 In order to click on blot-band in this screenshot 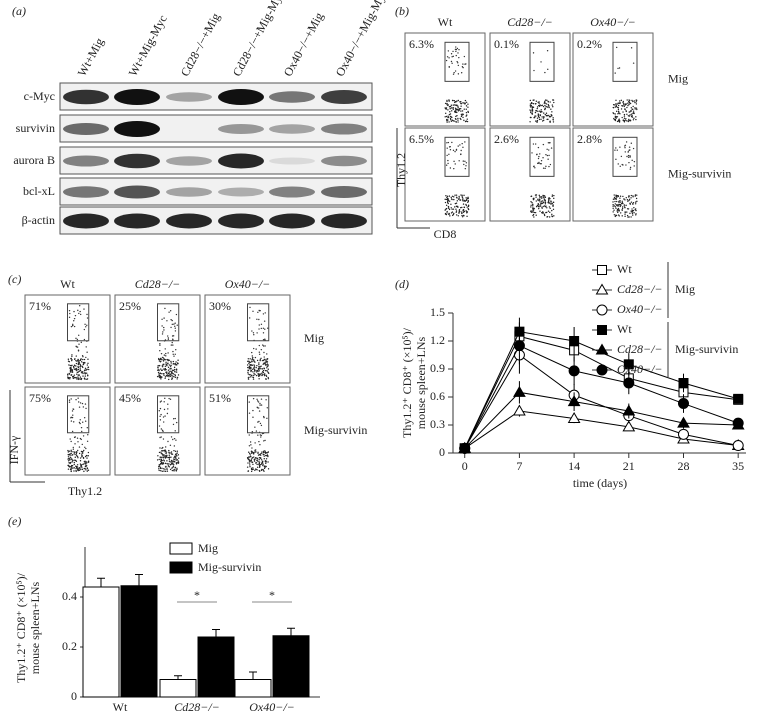, I will do `click(241, 192)`.